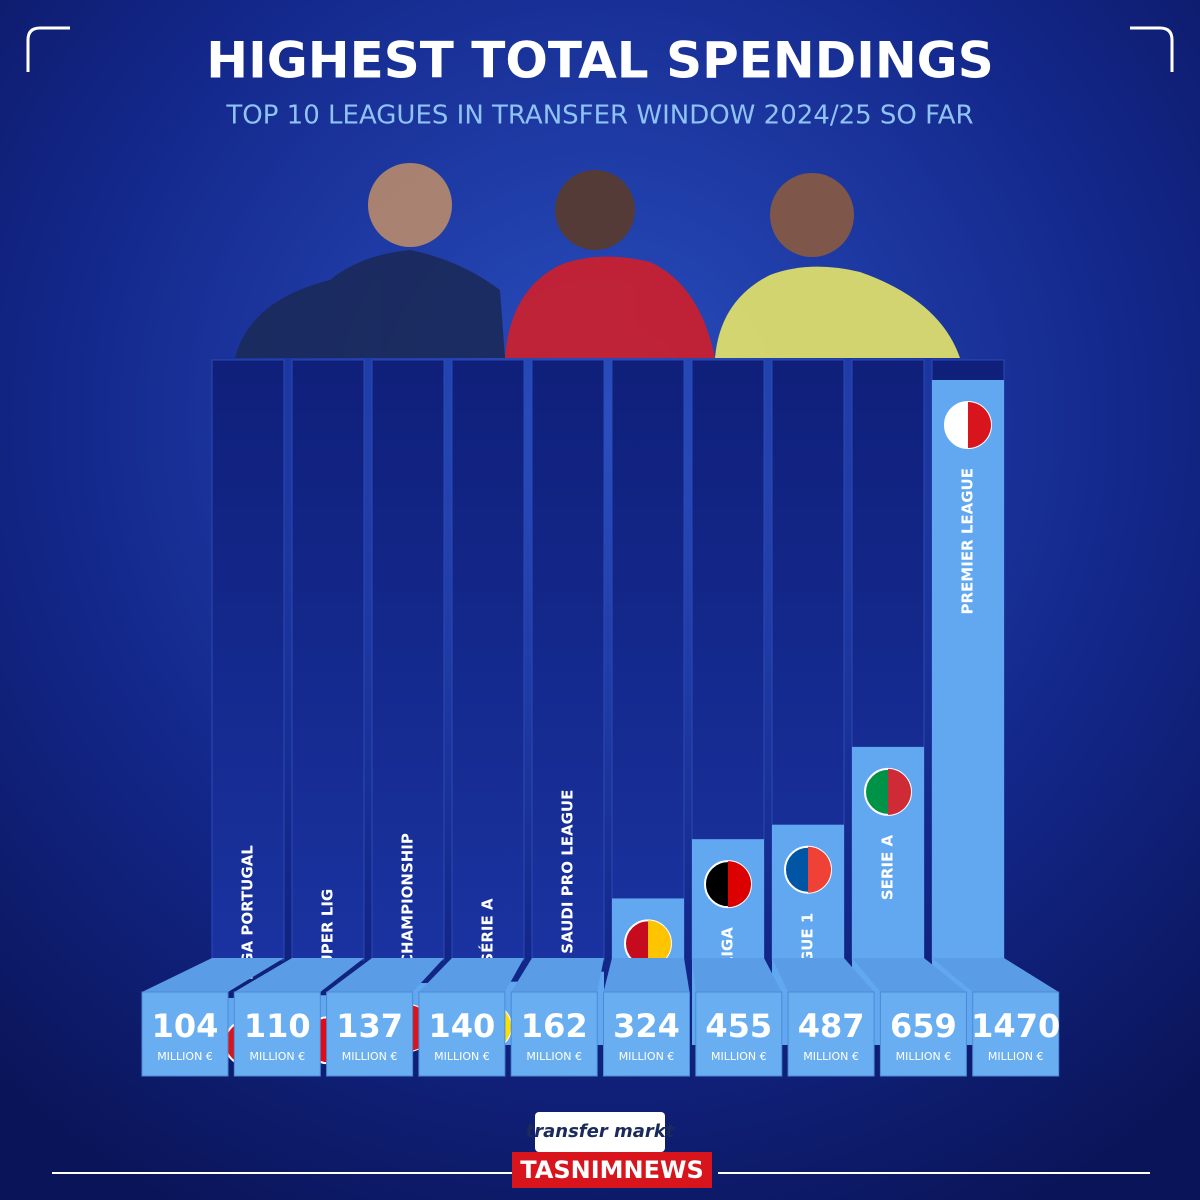  I want to click on value-label: 162, so click(554, 1026).